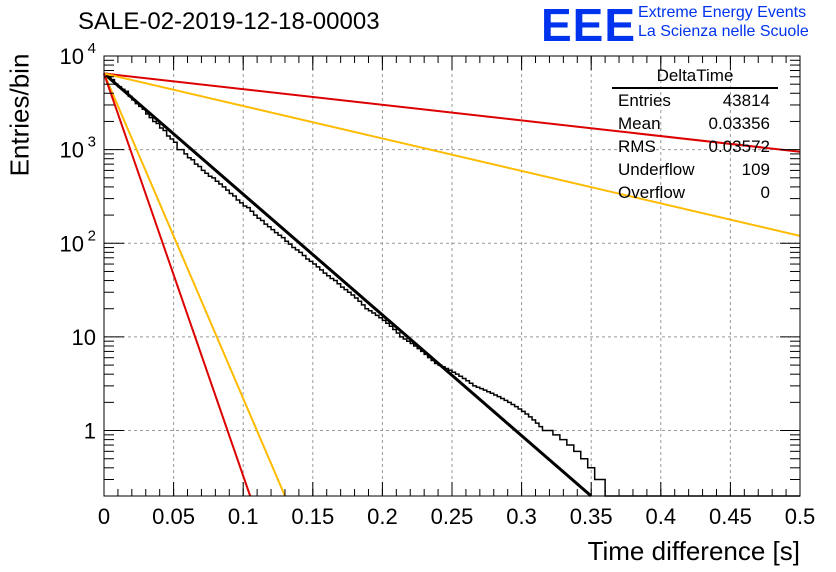  What do you see at coordinates (730, 516) in the screenshot?
I see `x-tick-label: 0.45` at bounding box center [730, 516].